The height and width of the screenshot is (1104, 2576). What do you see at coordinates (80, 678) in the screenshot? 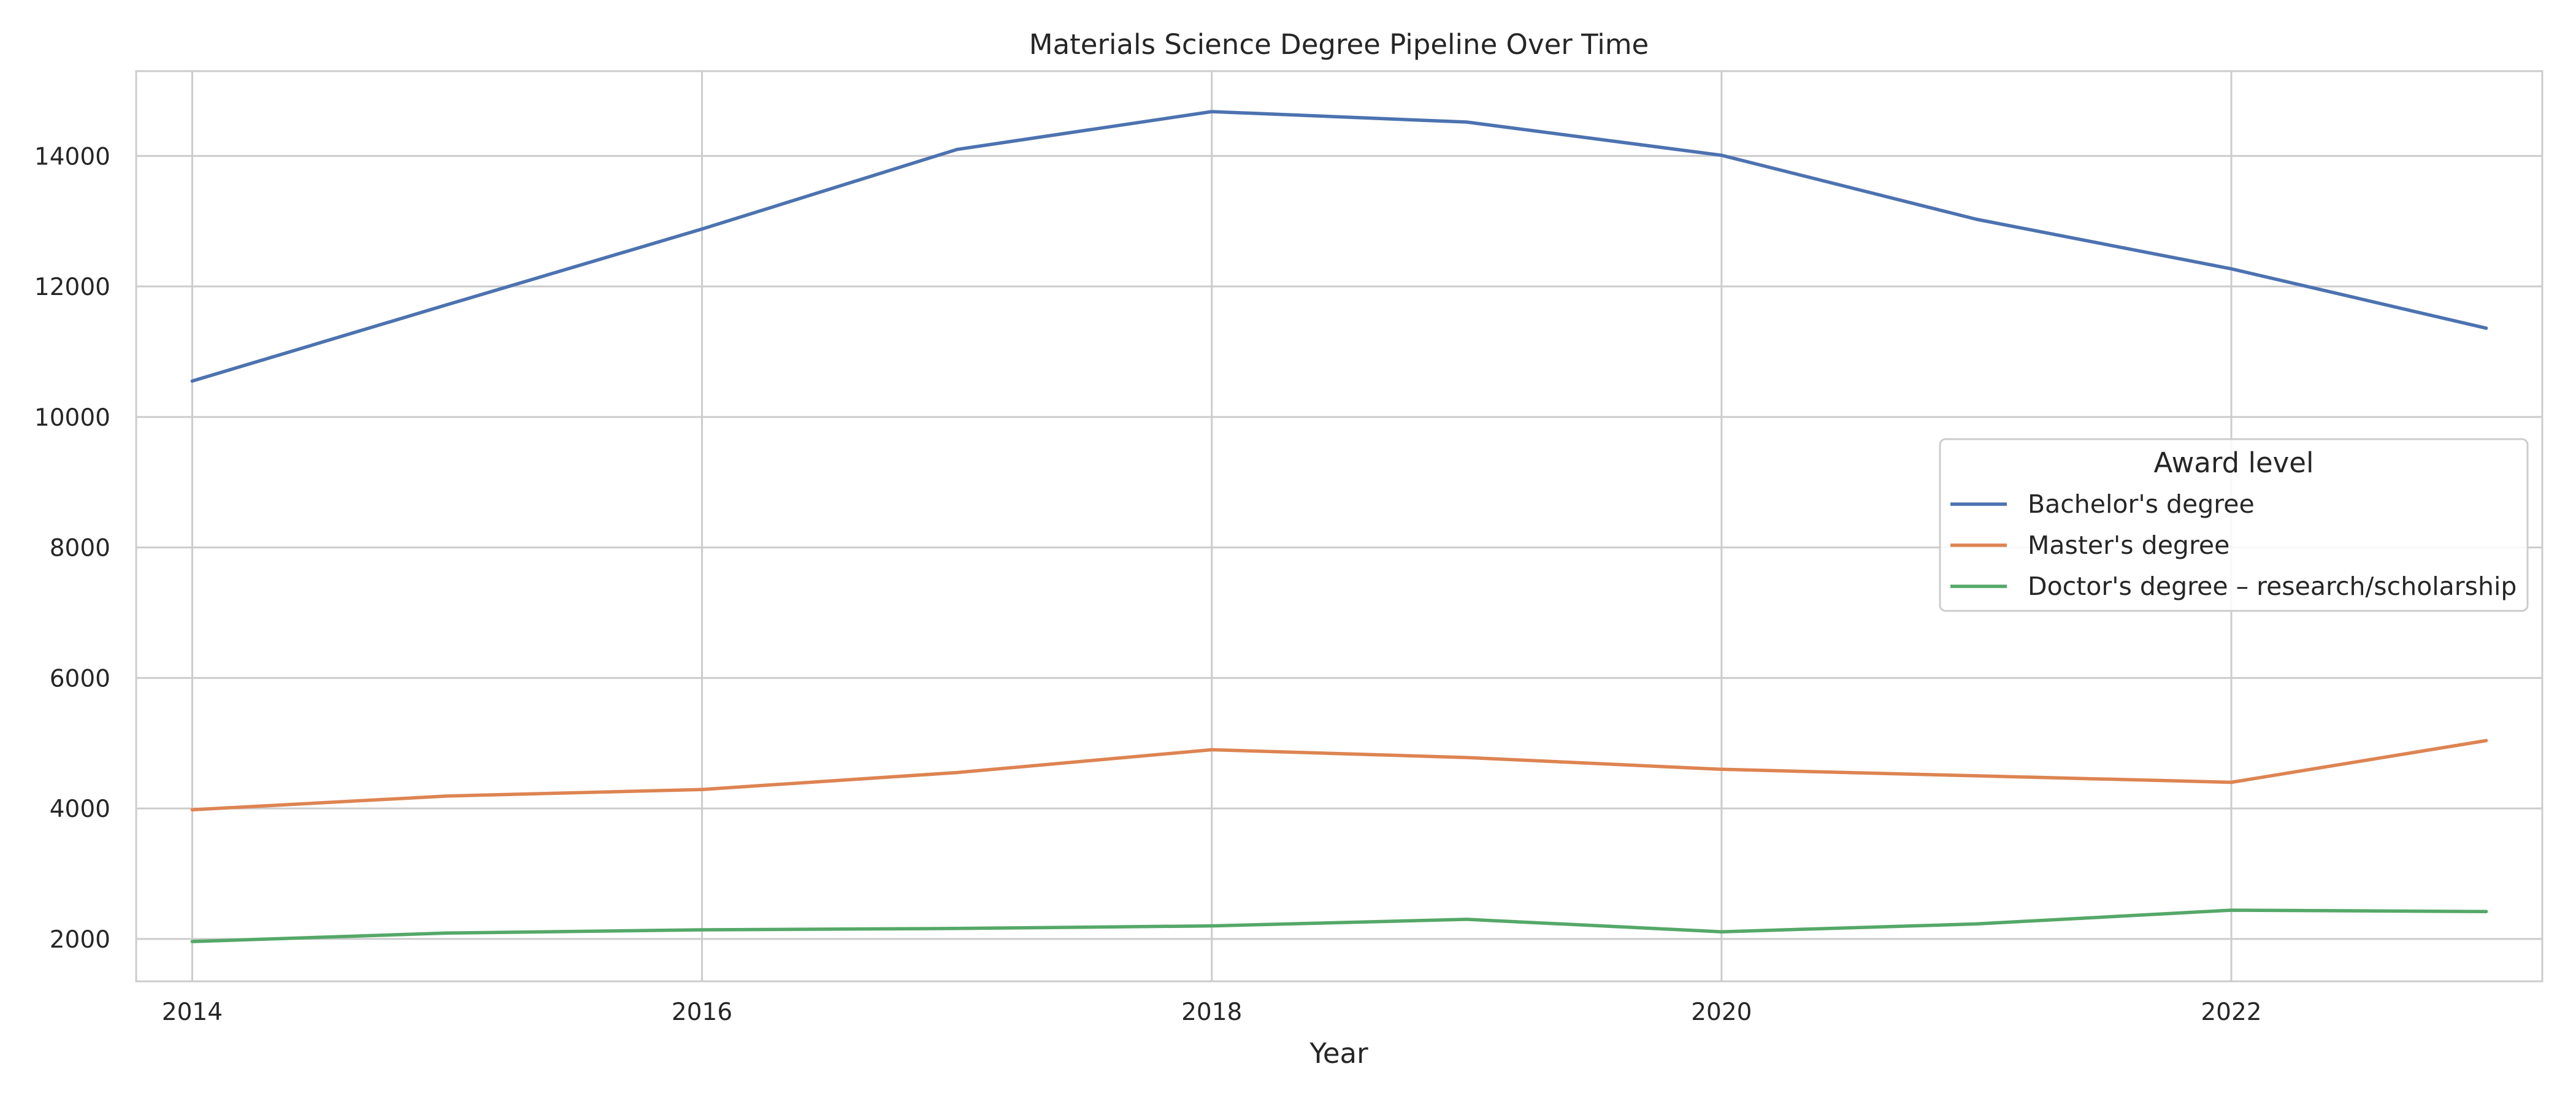
I see `y-tick-label: 6000` at bounding box center [80, 678].